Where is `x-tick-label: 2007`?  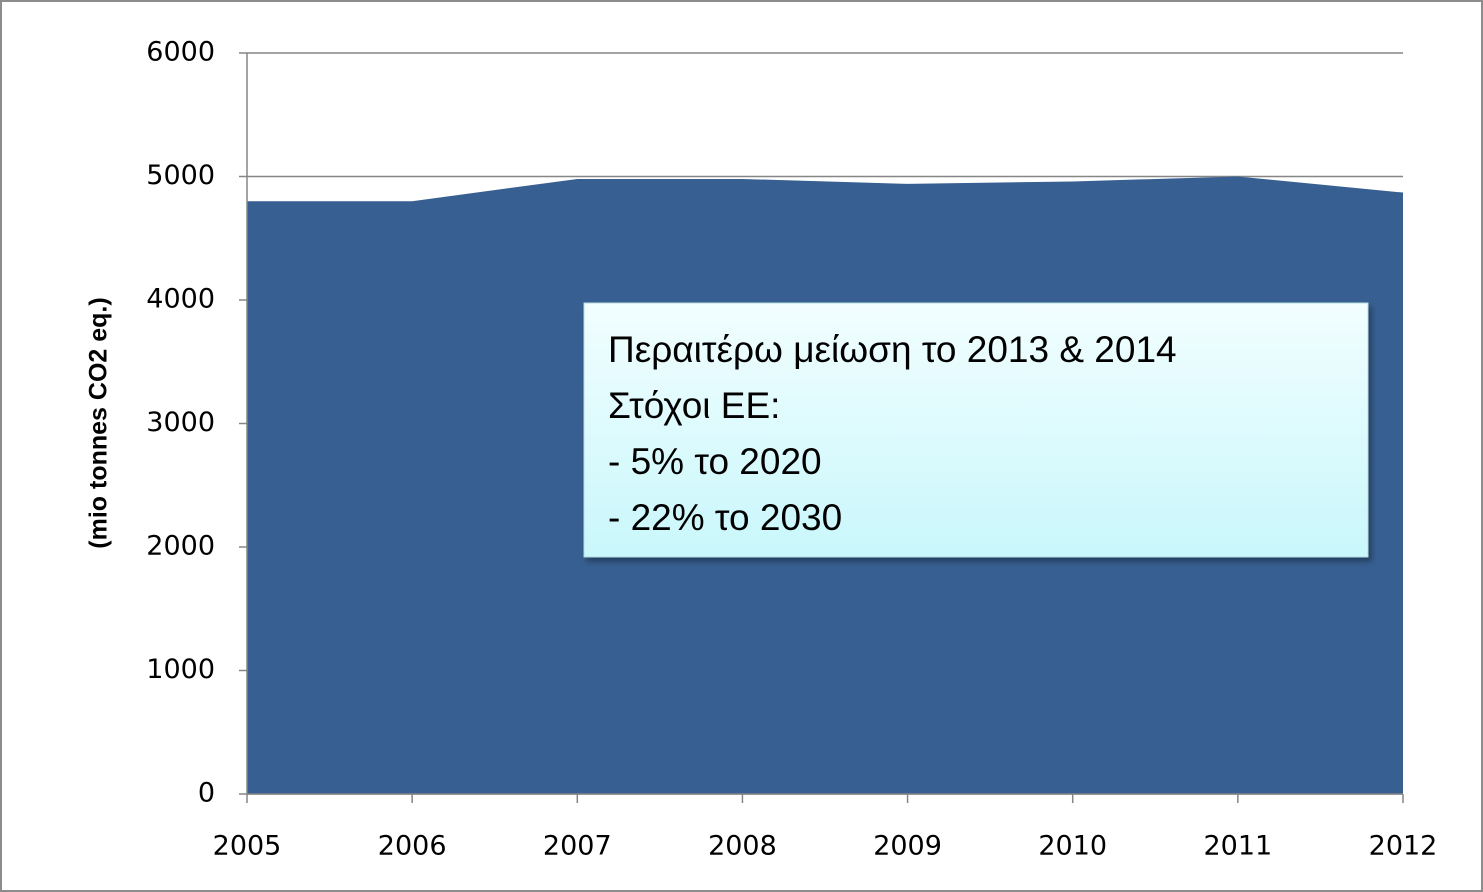 x-tick-label: 2007 is located at coordinates (577, 846).